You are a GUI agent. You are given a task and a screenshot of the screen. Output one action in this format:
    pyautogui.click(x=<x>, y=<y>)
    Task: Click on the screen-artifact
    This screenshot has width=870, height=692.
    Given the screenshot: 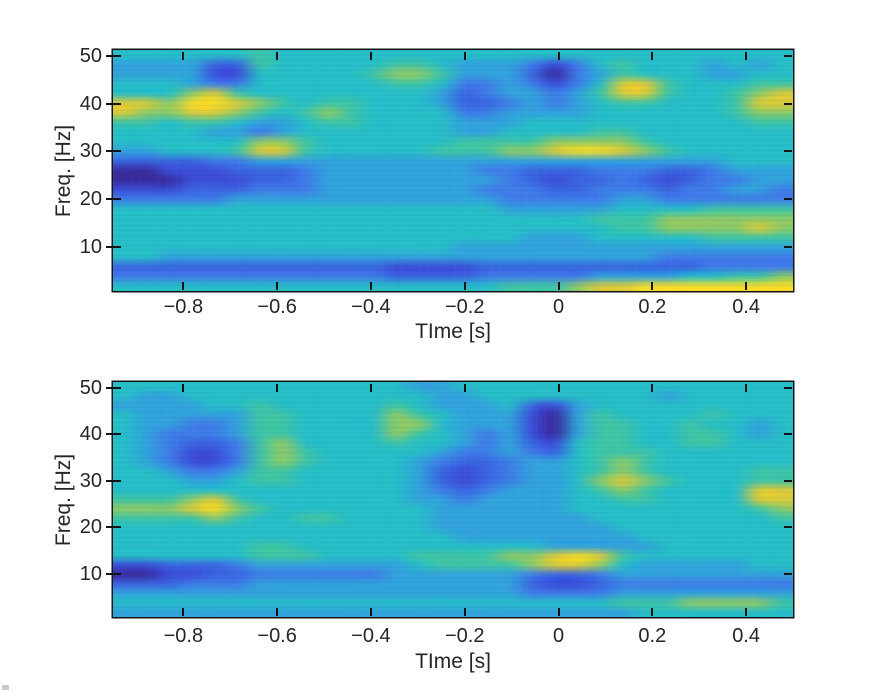 What is the action you would take?
    pyautogui.click(x=5, y=687)
    